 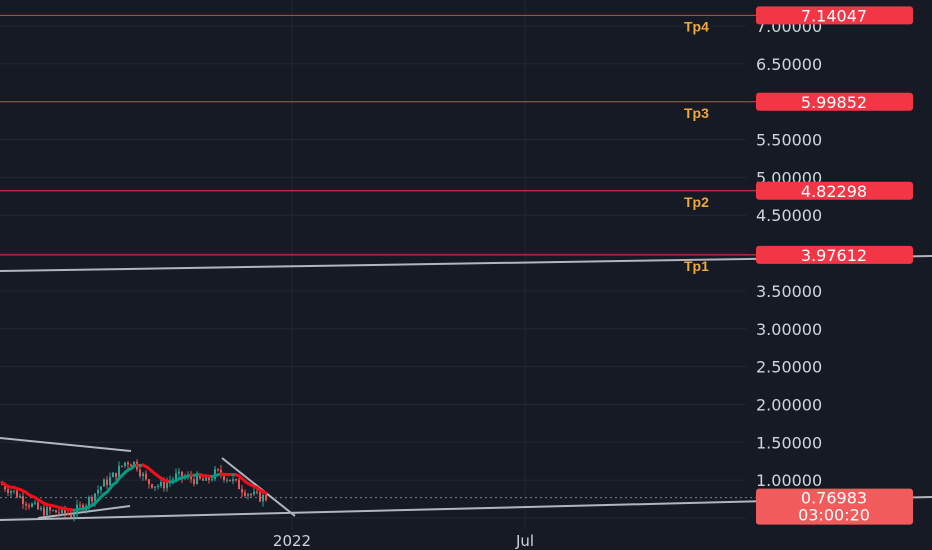 What do you see at coordinates (696, 266) in the screenshot?
I see `target-label-tp1: Tp1` at bounding box center [696, 266].